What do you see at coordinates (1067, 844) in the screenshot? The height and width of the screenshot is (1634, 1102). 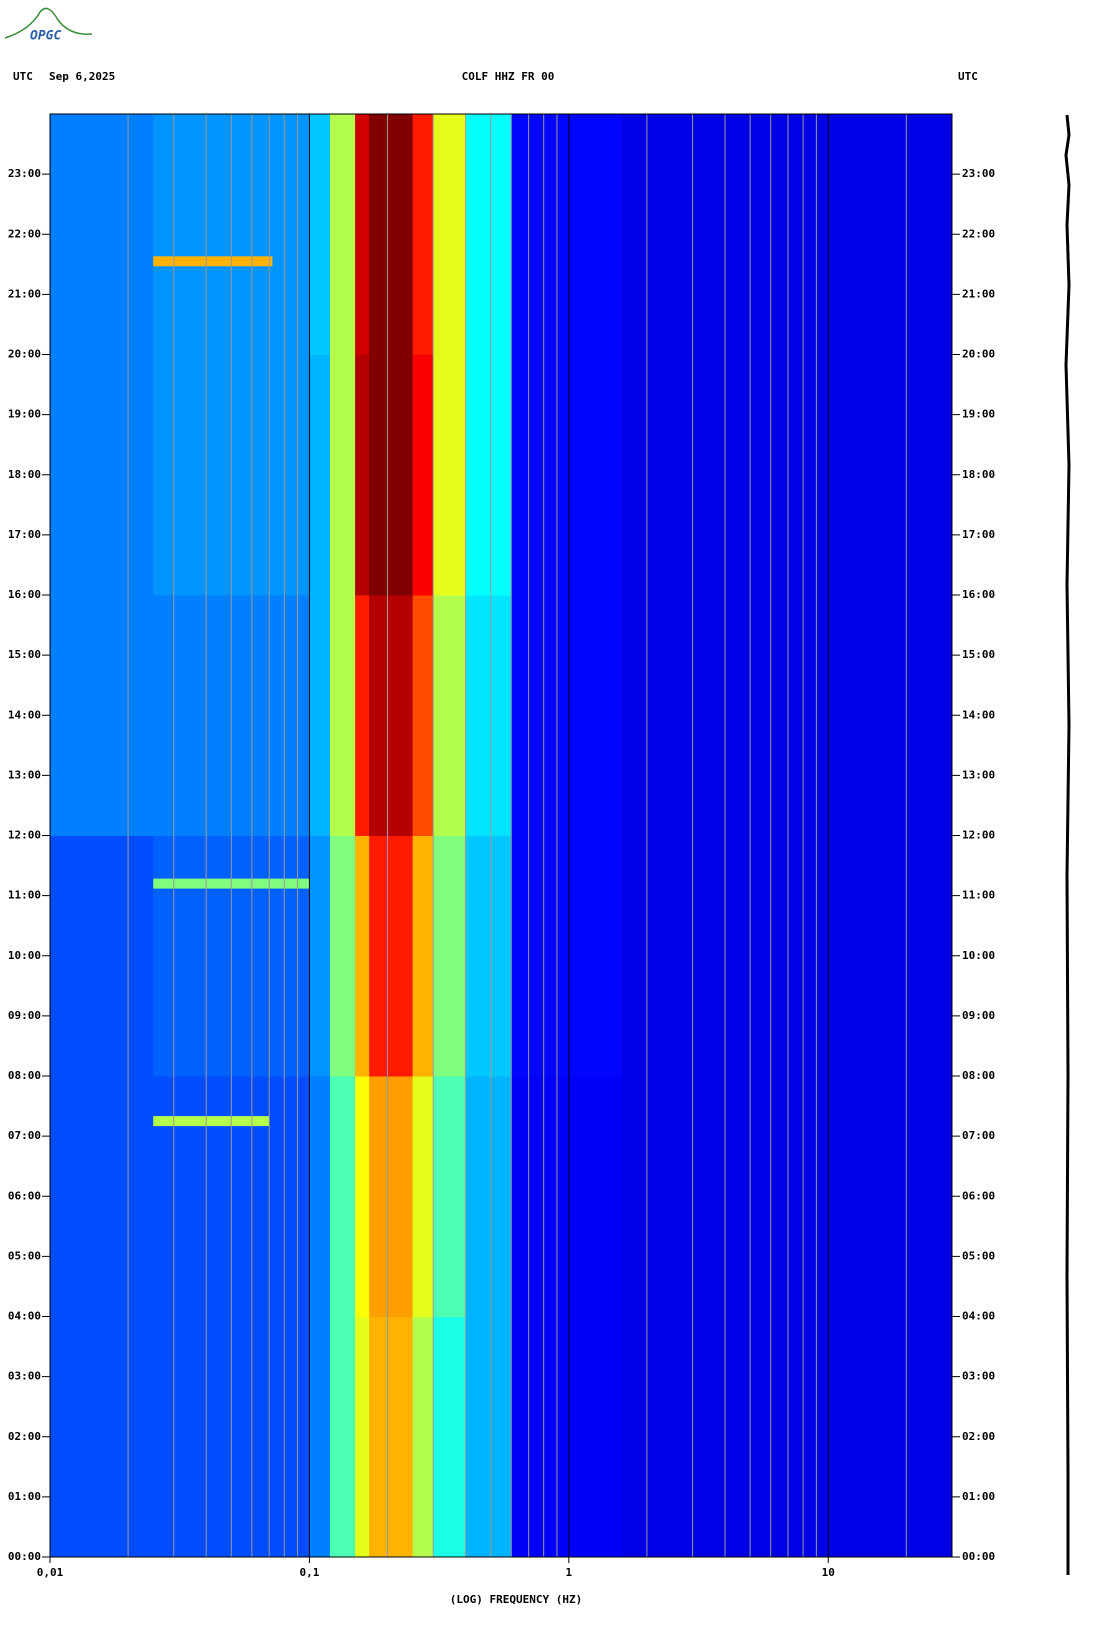 I see `seismic-trace` at bounding box center [1067, 844].